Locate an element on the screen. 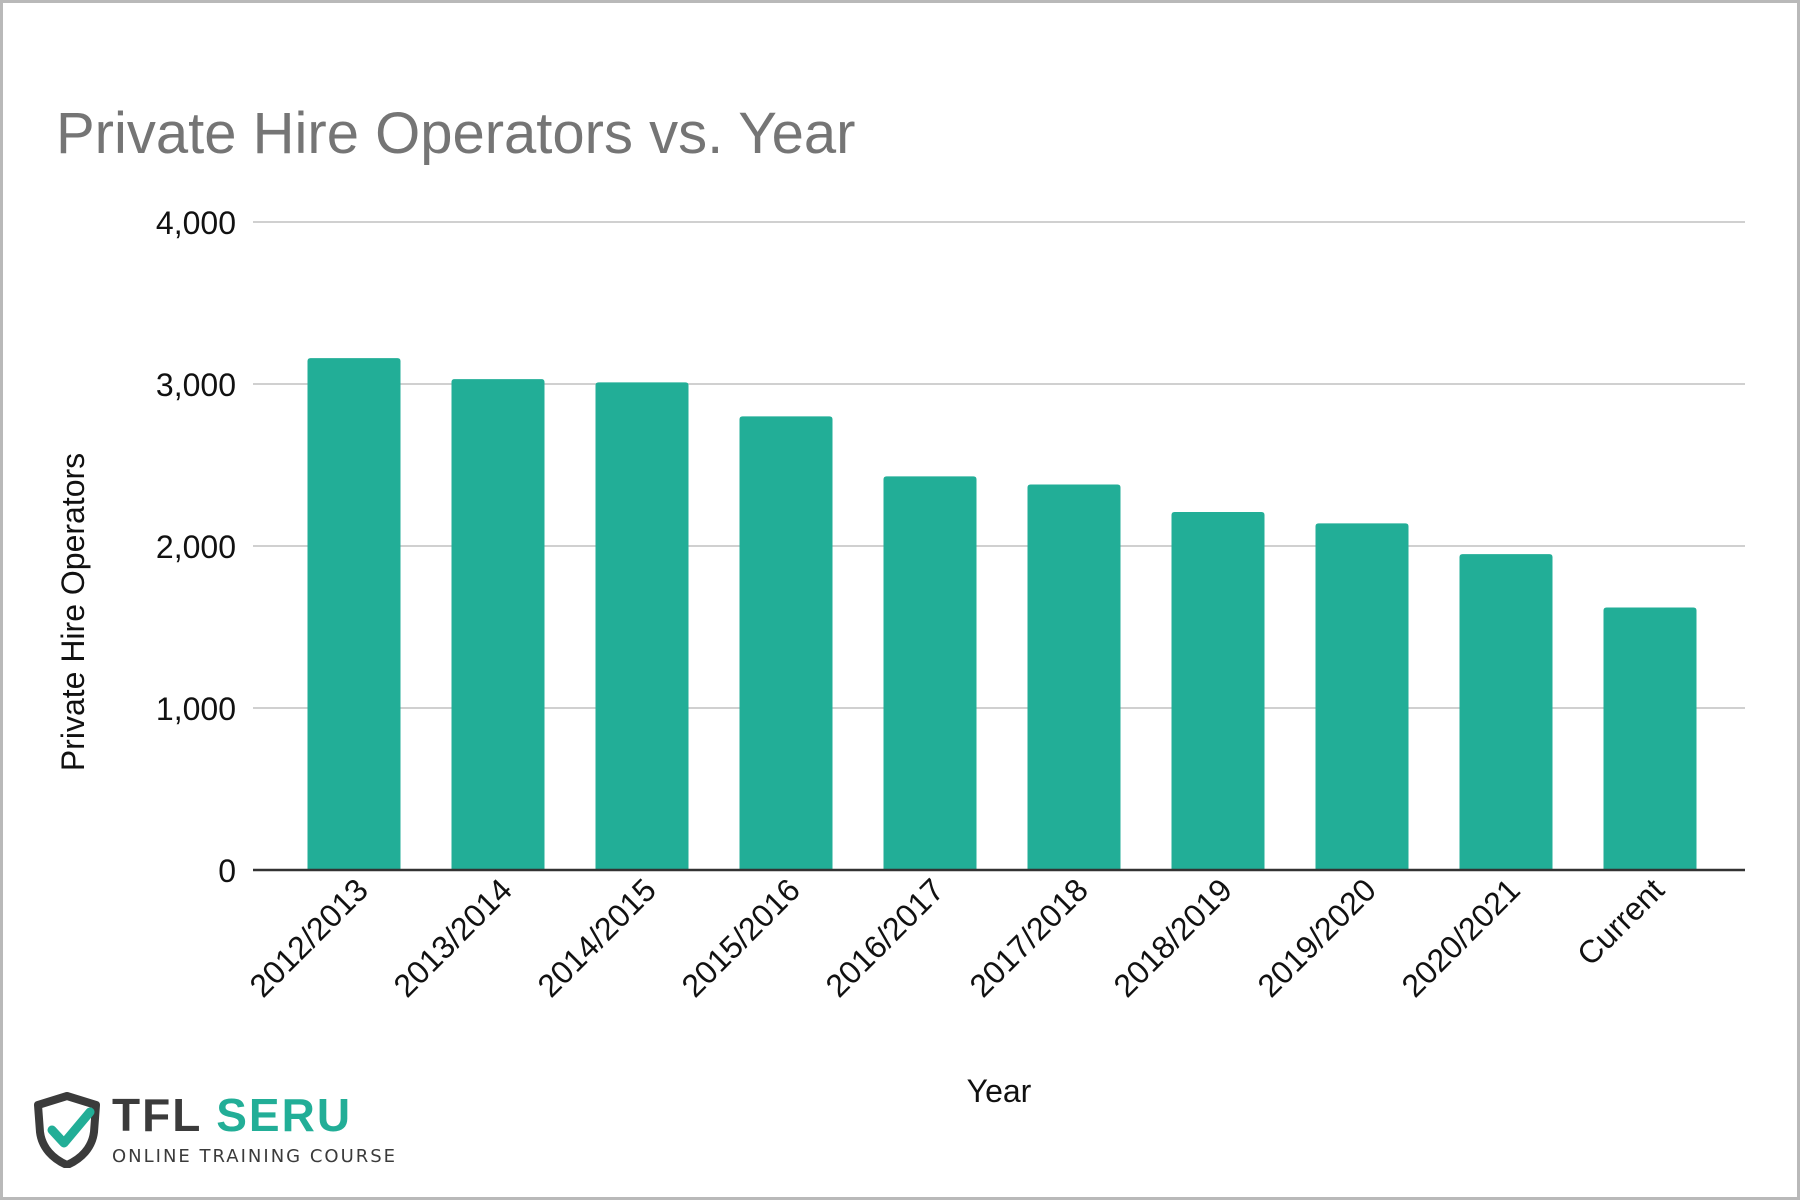 Image resolution: width=1800 pixels, height=1200 pixels. y-axis-label: Private Hire Operators is located at coordinates (73, 612).